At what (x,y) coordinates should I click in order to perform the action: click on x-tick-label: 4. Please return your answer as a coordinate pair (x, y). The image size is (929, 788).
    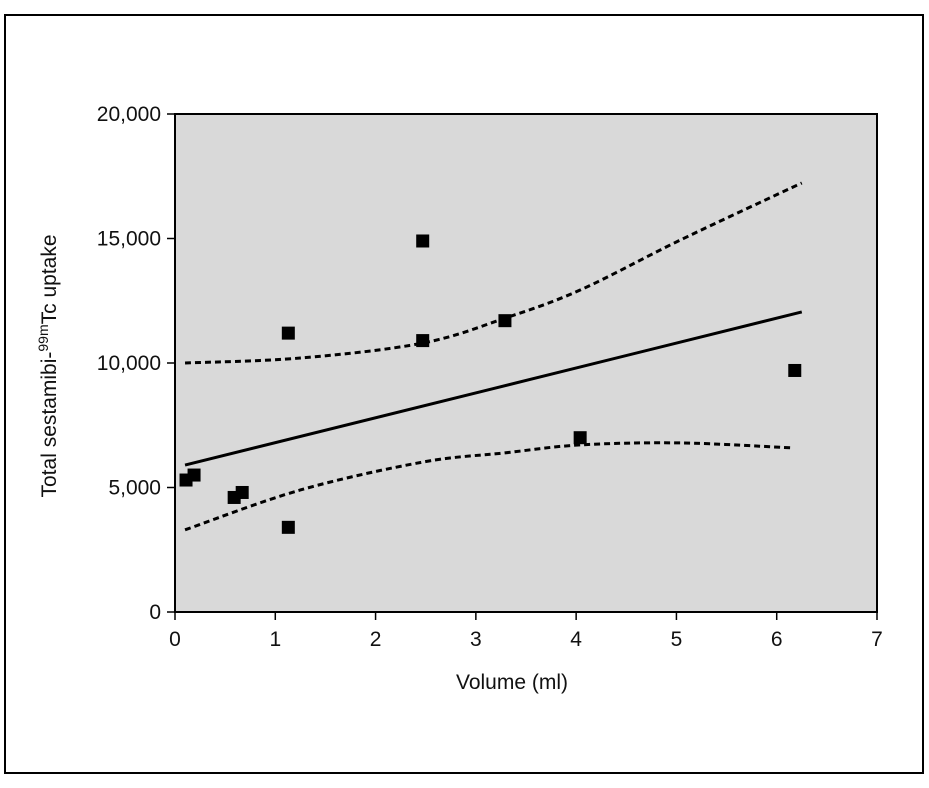
    Looking at the image, I should click on (576, 639).